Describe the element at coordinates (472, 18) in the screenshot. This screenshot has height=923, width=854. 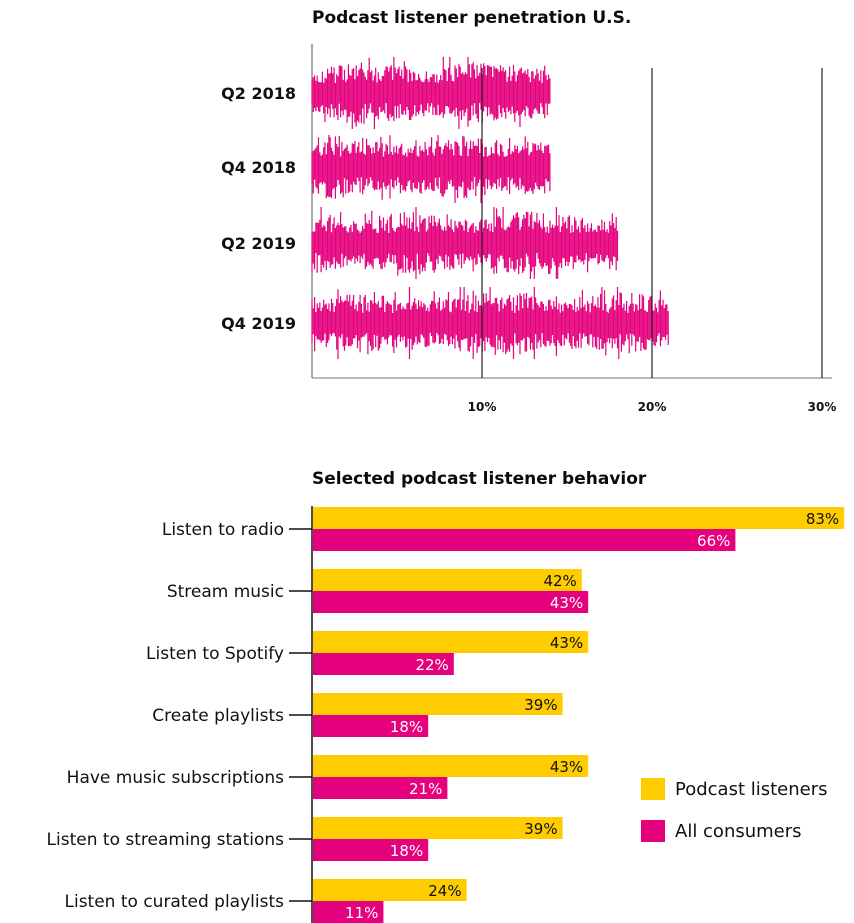
I see `chart-title-penetration: Podcast listener penetration U.S.` at that location.